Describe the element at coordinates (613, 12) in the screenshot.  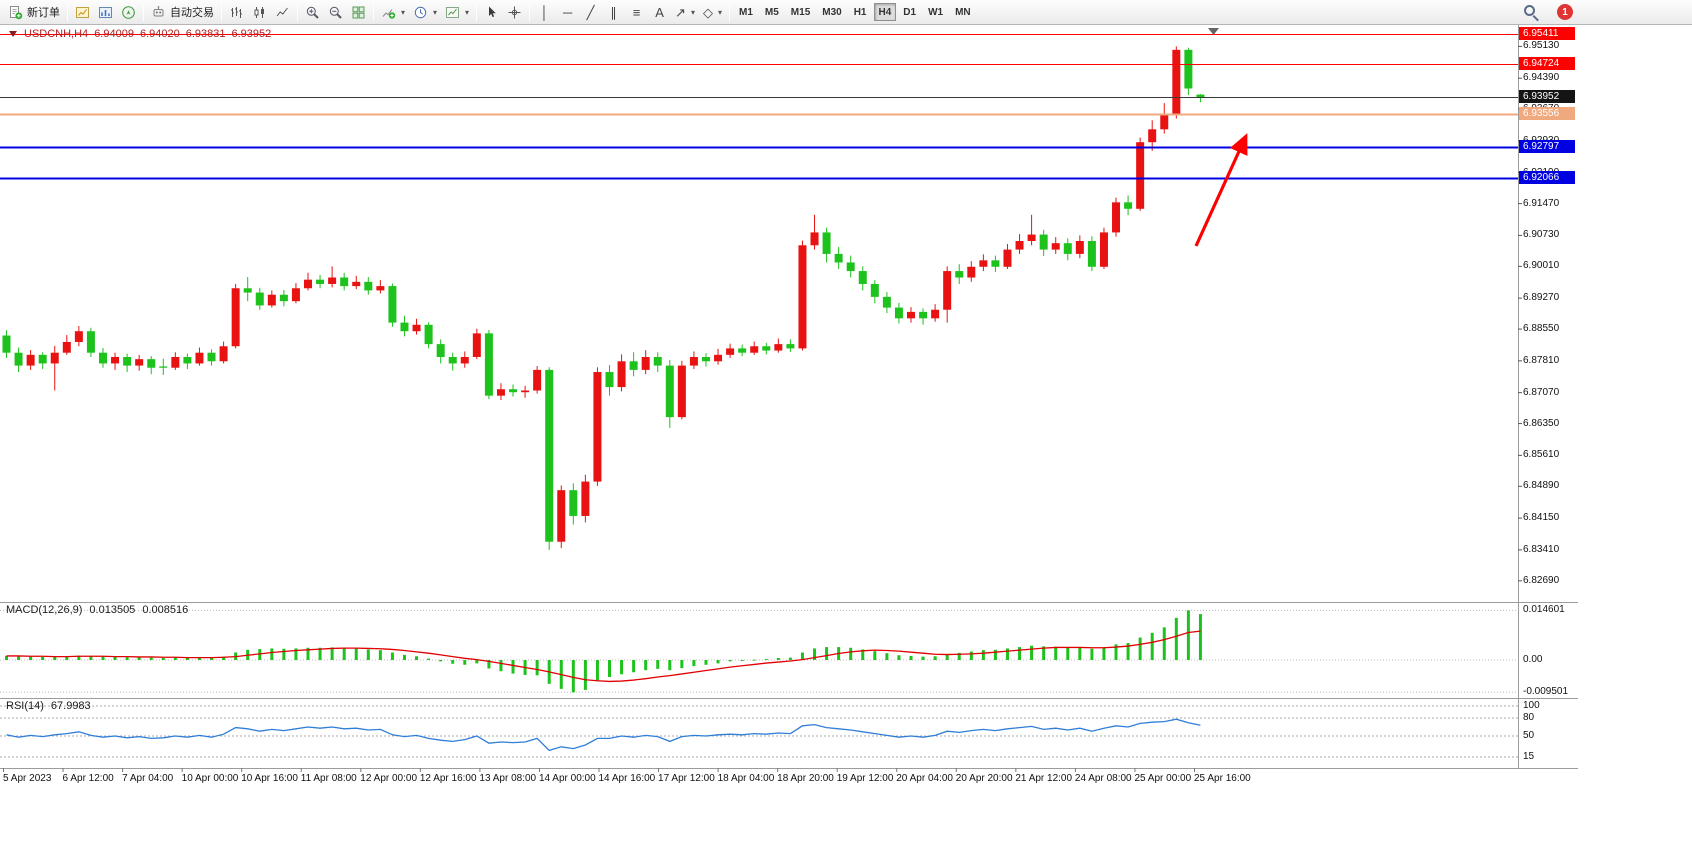
I see `channel-button: ∥` at that location.